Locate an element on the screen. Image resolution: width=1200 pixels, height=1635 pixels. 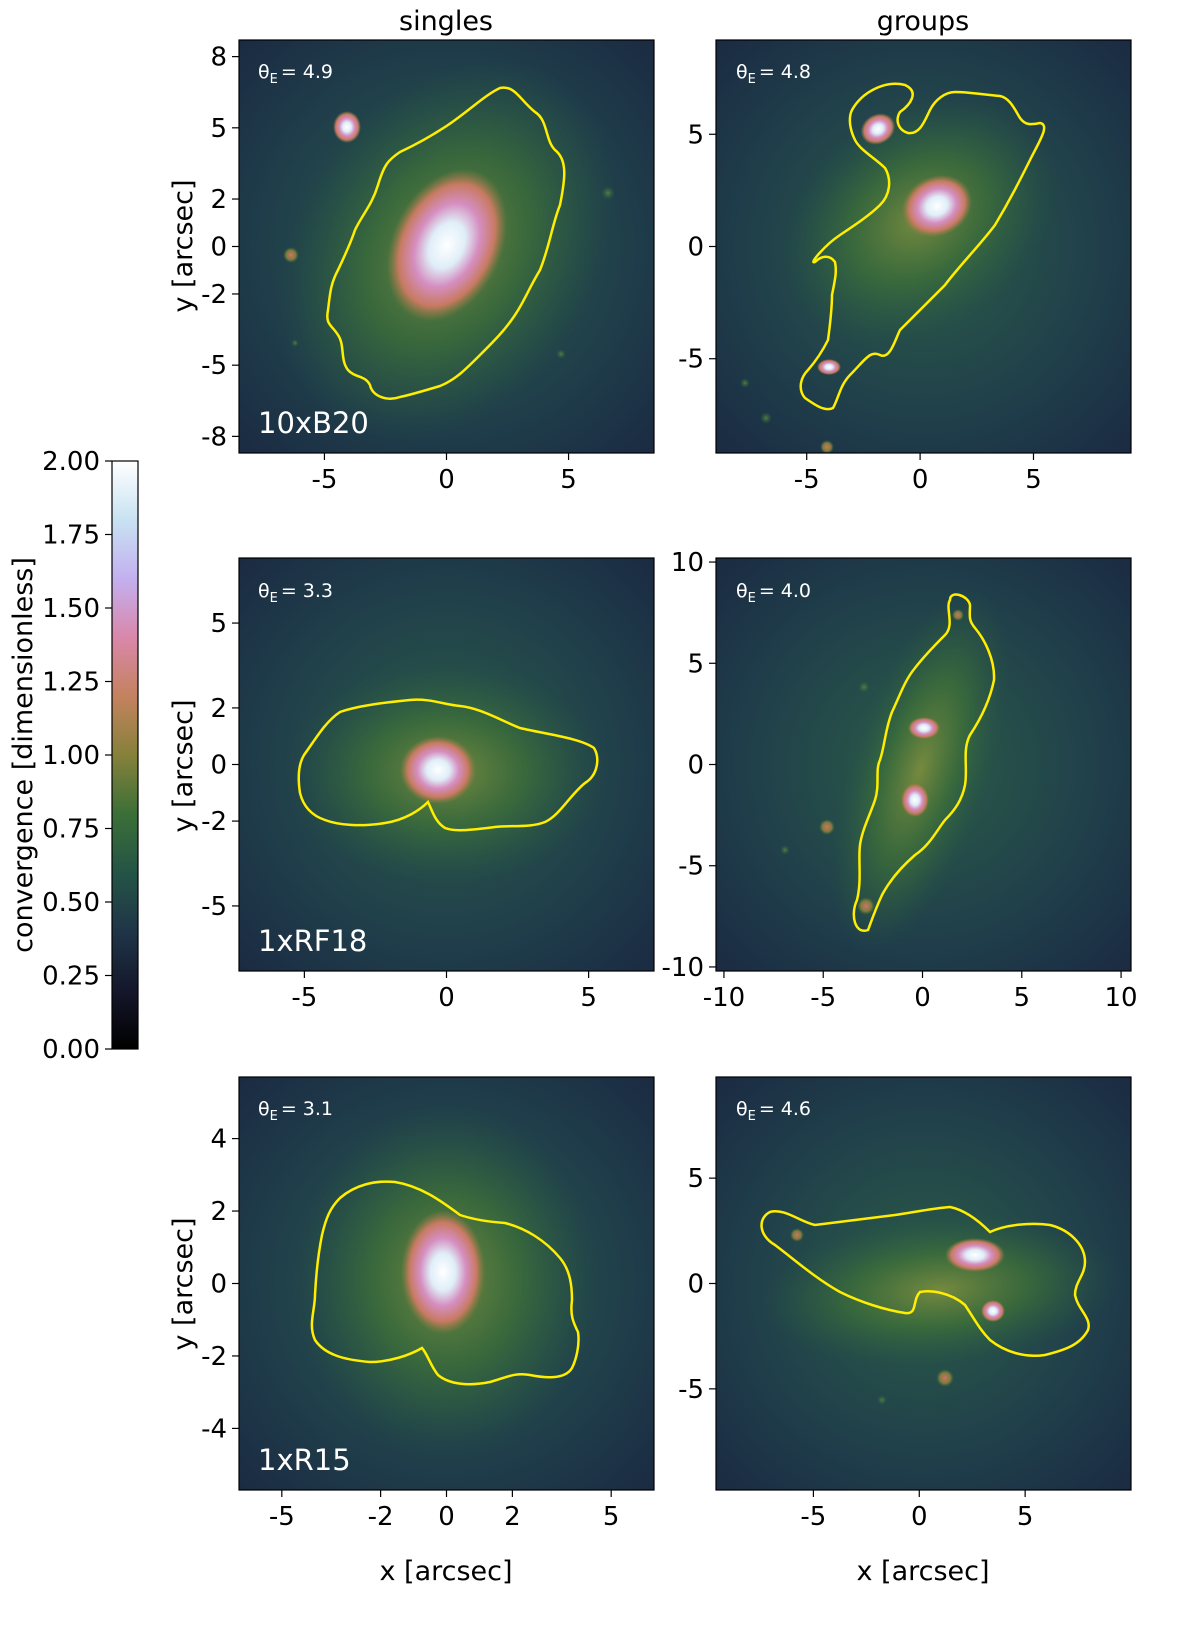
colorbar-label: convergence [dimensionless] is located at coordinates (23, 755).